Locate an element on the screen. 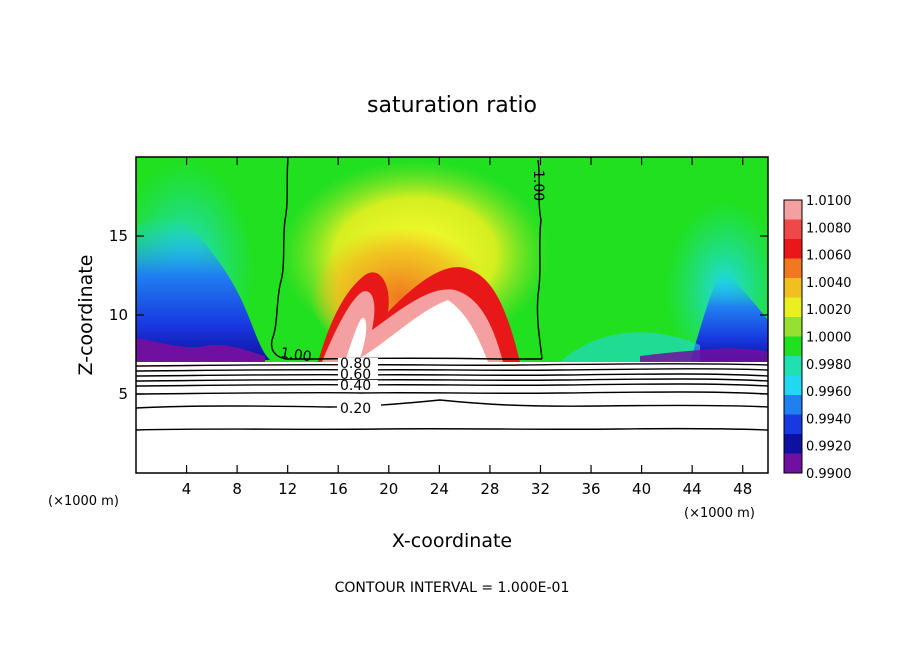  colorbar-label: 1.0080 is located at coordinates (829, 228).